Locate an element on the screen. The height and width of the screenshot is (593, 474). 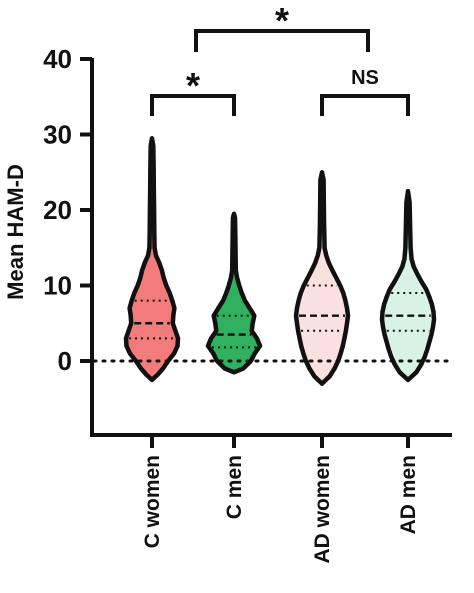
y-tick-label: 0 is located at coordinates (65, 361).